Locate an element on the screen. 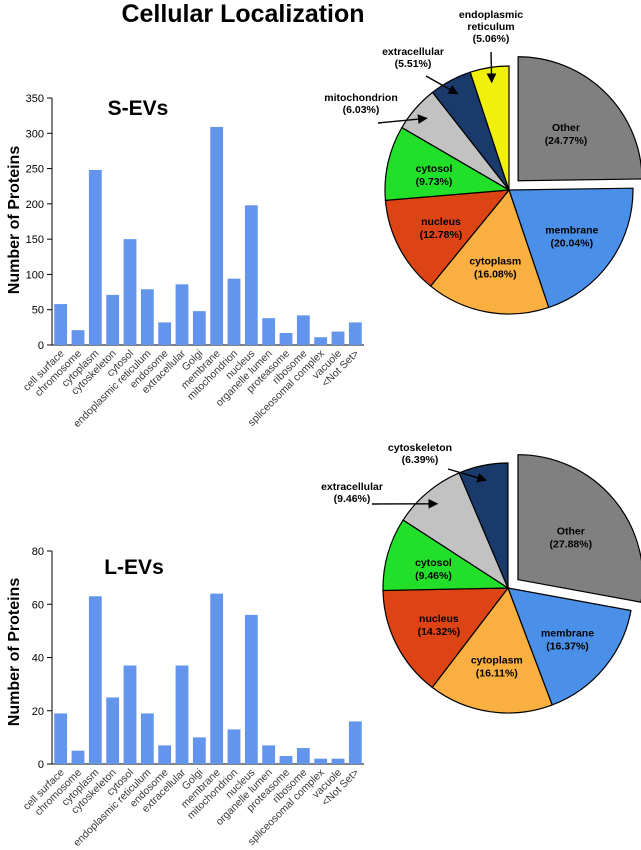  l-evs-bar-nucleus is located at coordinates (251, 689).